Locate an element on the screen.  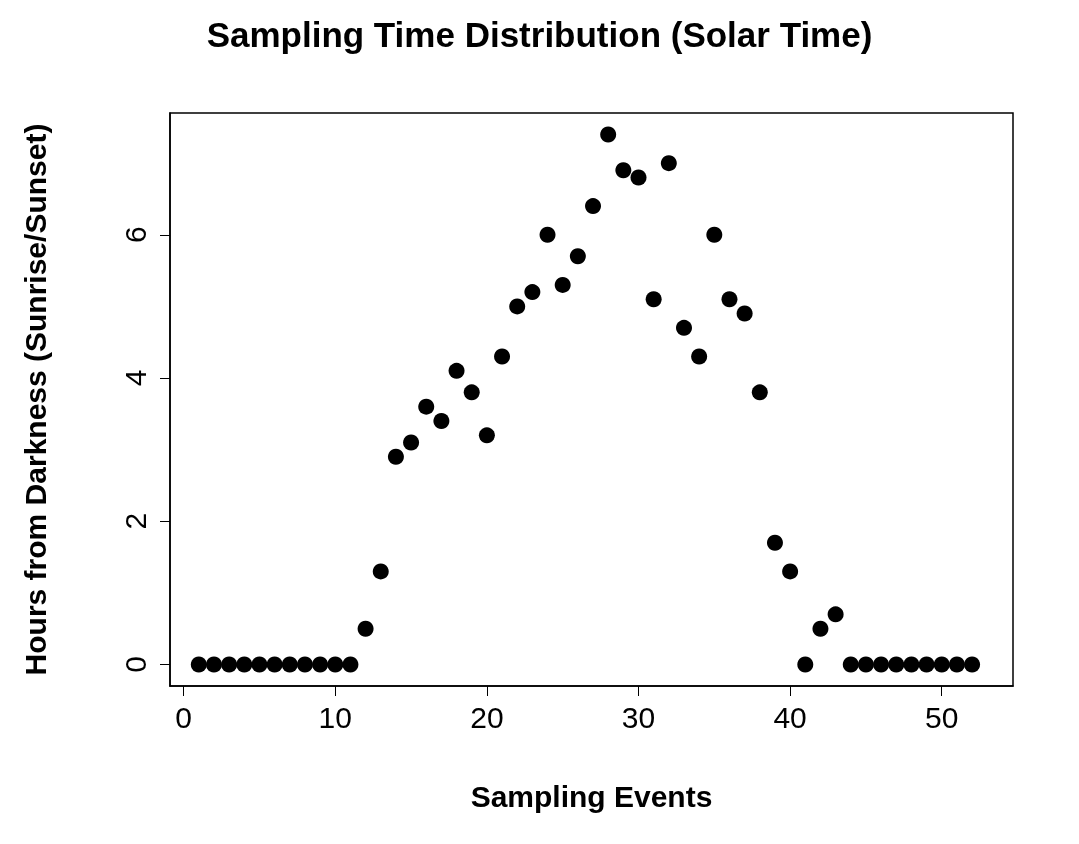
x-tick-label: 30 is located at coordinates (638, 717).